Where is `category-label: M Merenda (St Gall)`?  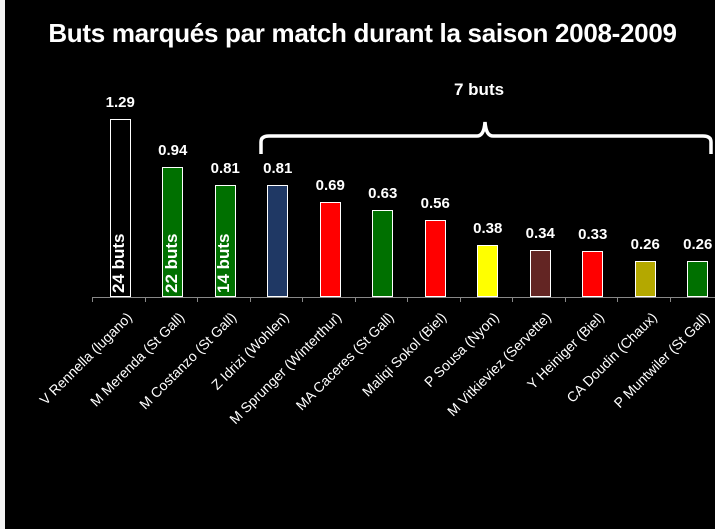 category-label: M Merenda (St Gall) is located at coordinates (137, 359).